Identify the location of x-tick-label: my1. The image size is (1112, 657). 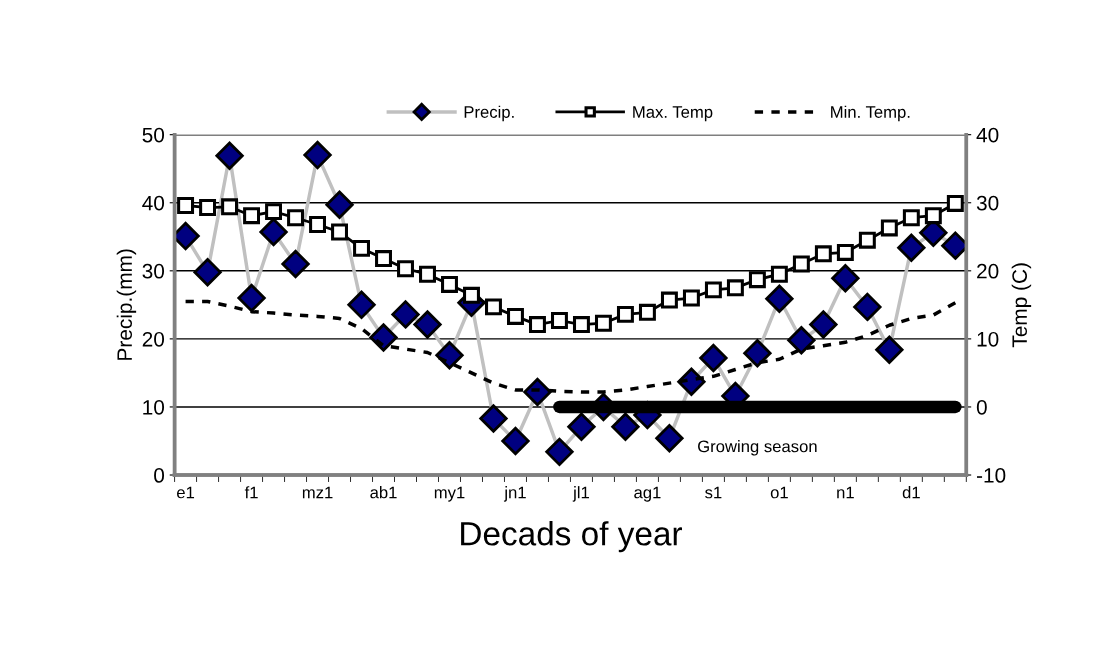
(449, 494).